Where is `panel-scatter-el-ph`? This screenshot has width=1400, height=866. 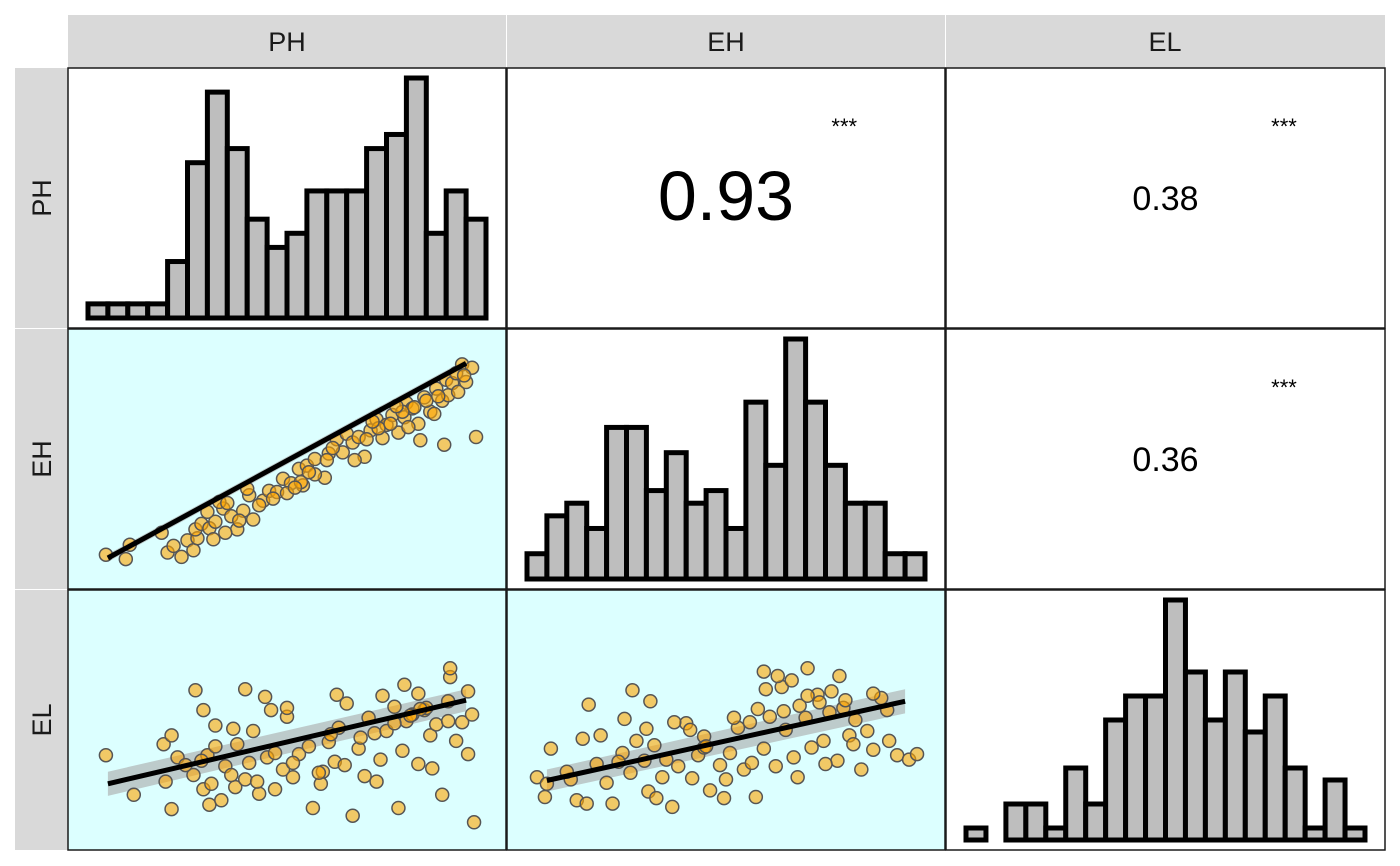
panel-scatter-el-ph is located at coordinates (287, 720).